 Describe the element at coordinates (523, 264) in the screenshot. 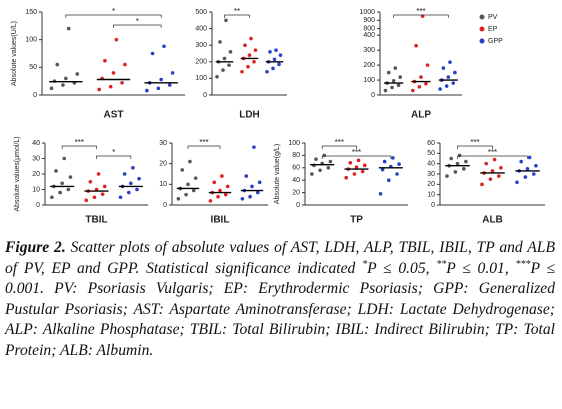

I see `caption-superscript: ***` at that location.